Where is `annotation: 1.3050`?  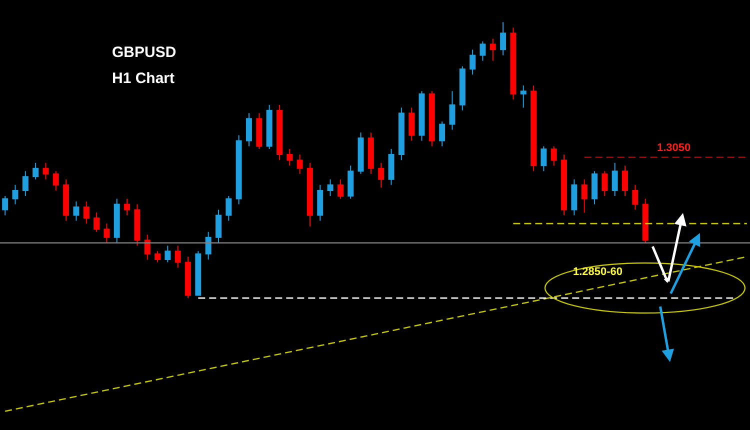
annotation: 1.3050 is located at coordinates (674, 148).